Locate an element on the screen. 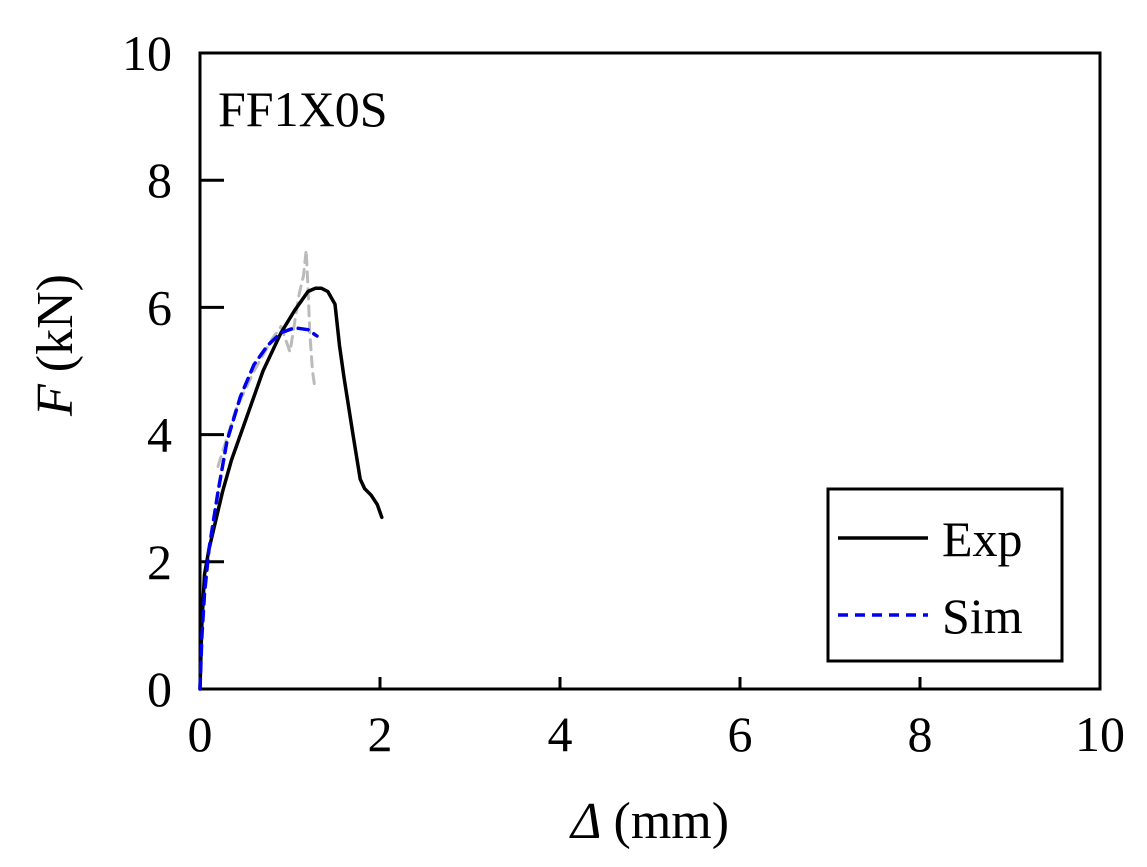 The height and width of the screenshot is (867, 1147). legend-sim-label: Sim is located at coordinates (982, 616).